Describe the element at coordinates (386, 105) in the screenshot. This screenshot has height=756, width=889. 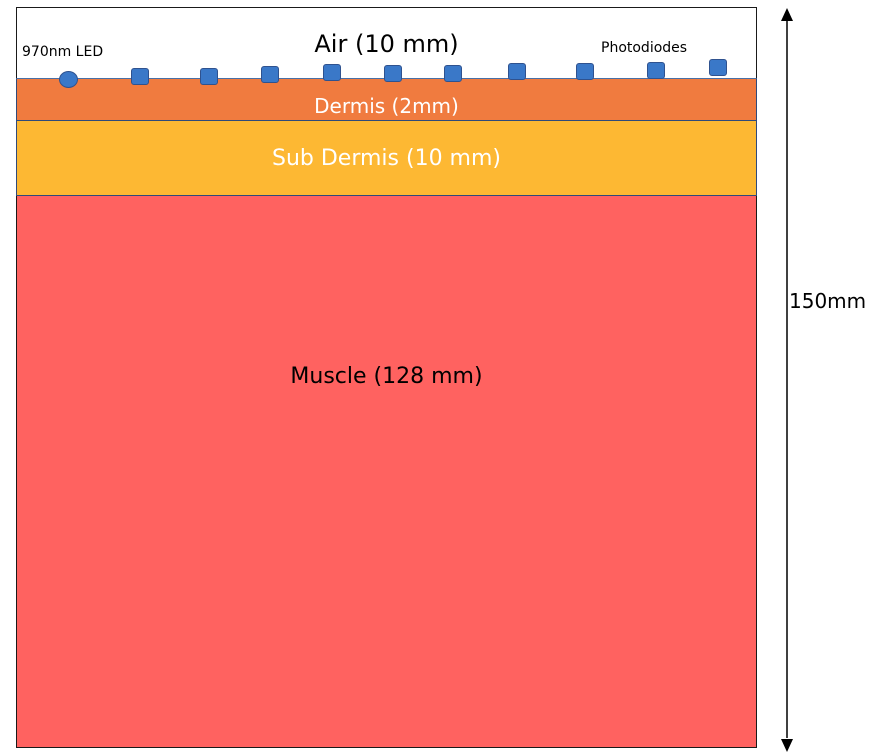
I see `dermis-layer-label: Dermis (2mm)` at that location.